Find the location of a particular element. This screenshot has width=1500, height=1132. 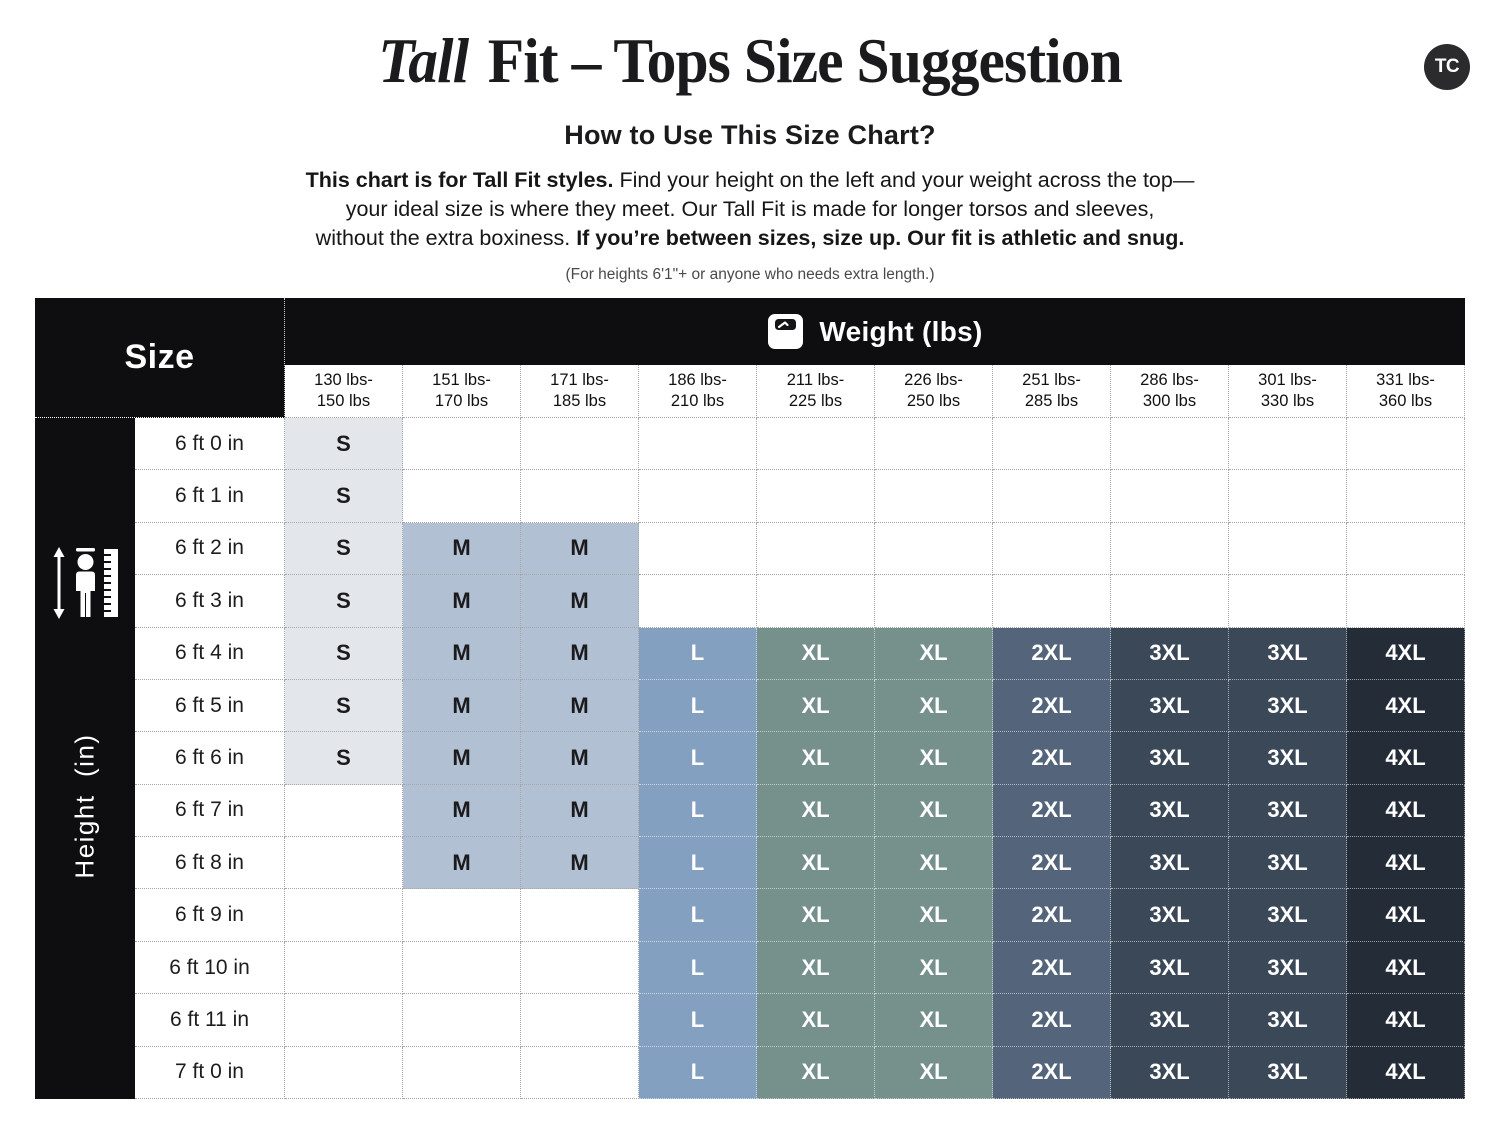

page-title: Tall Fit – Tops Size Suggestion is located at coordinates (750, 61).